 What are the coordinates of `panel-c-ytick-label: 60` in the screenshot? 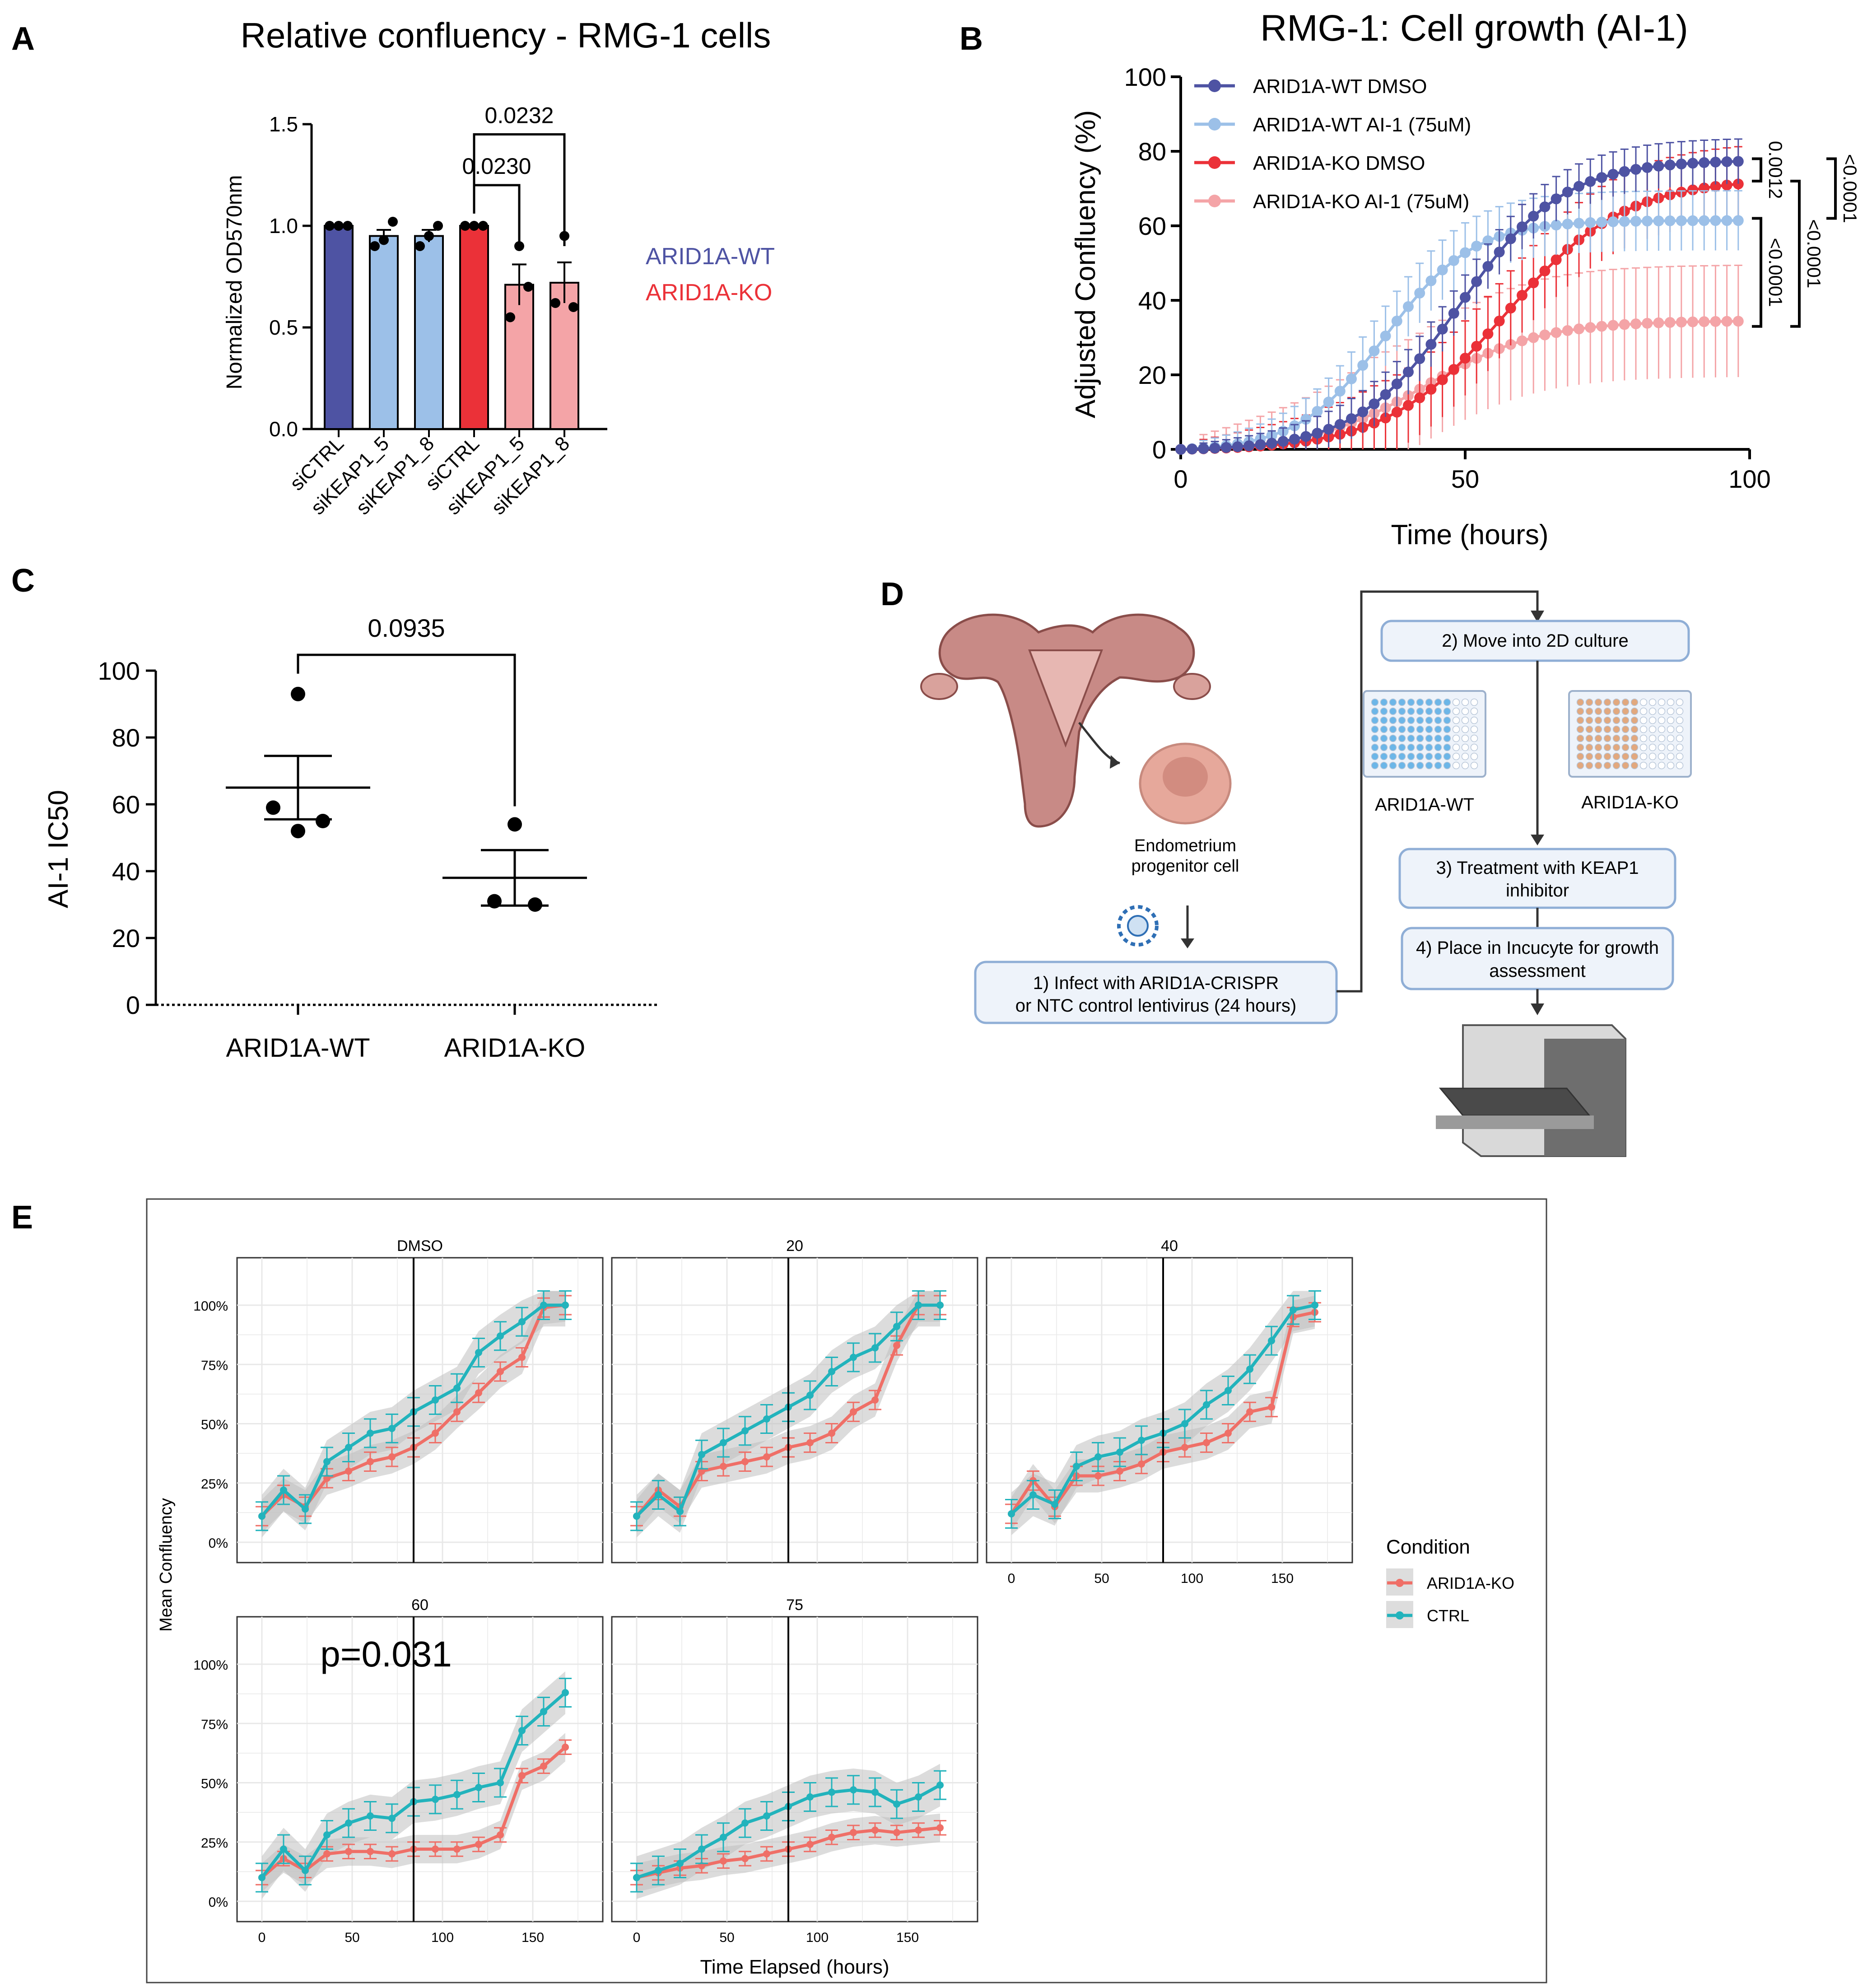 It's located at (126, 805).